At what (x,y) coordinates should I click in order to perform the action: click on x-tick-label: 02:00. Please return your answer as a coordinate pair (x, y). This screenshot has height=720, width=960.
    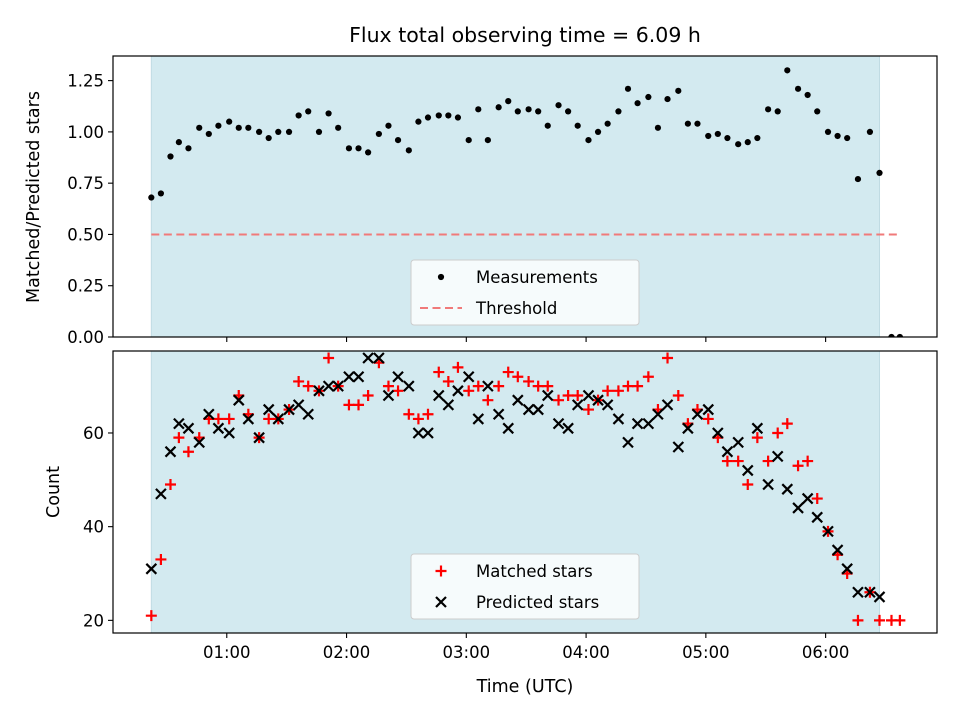
    Looking at the image, I should click on (347, 652).